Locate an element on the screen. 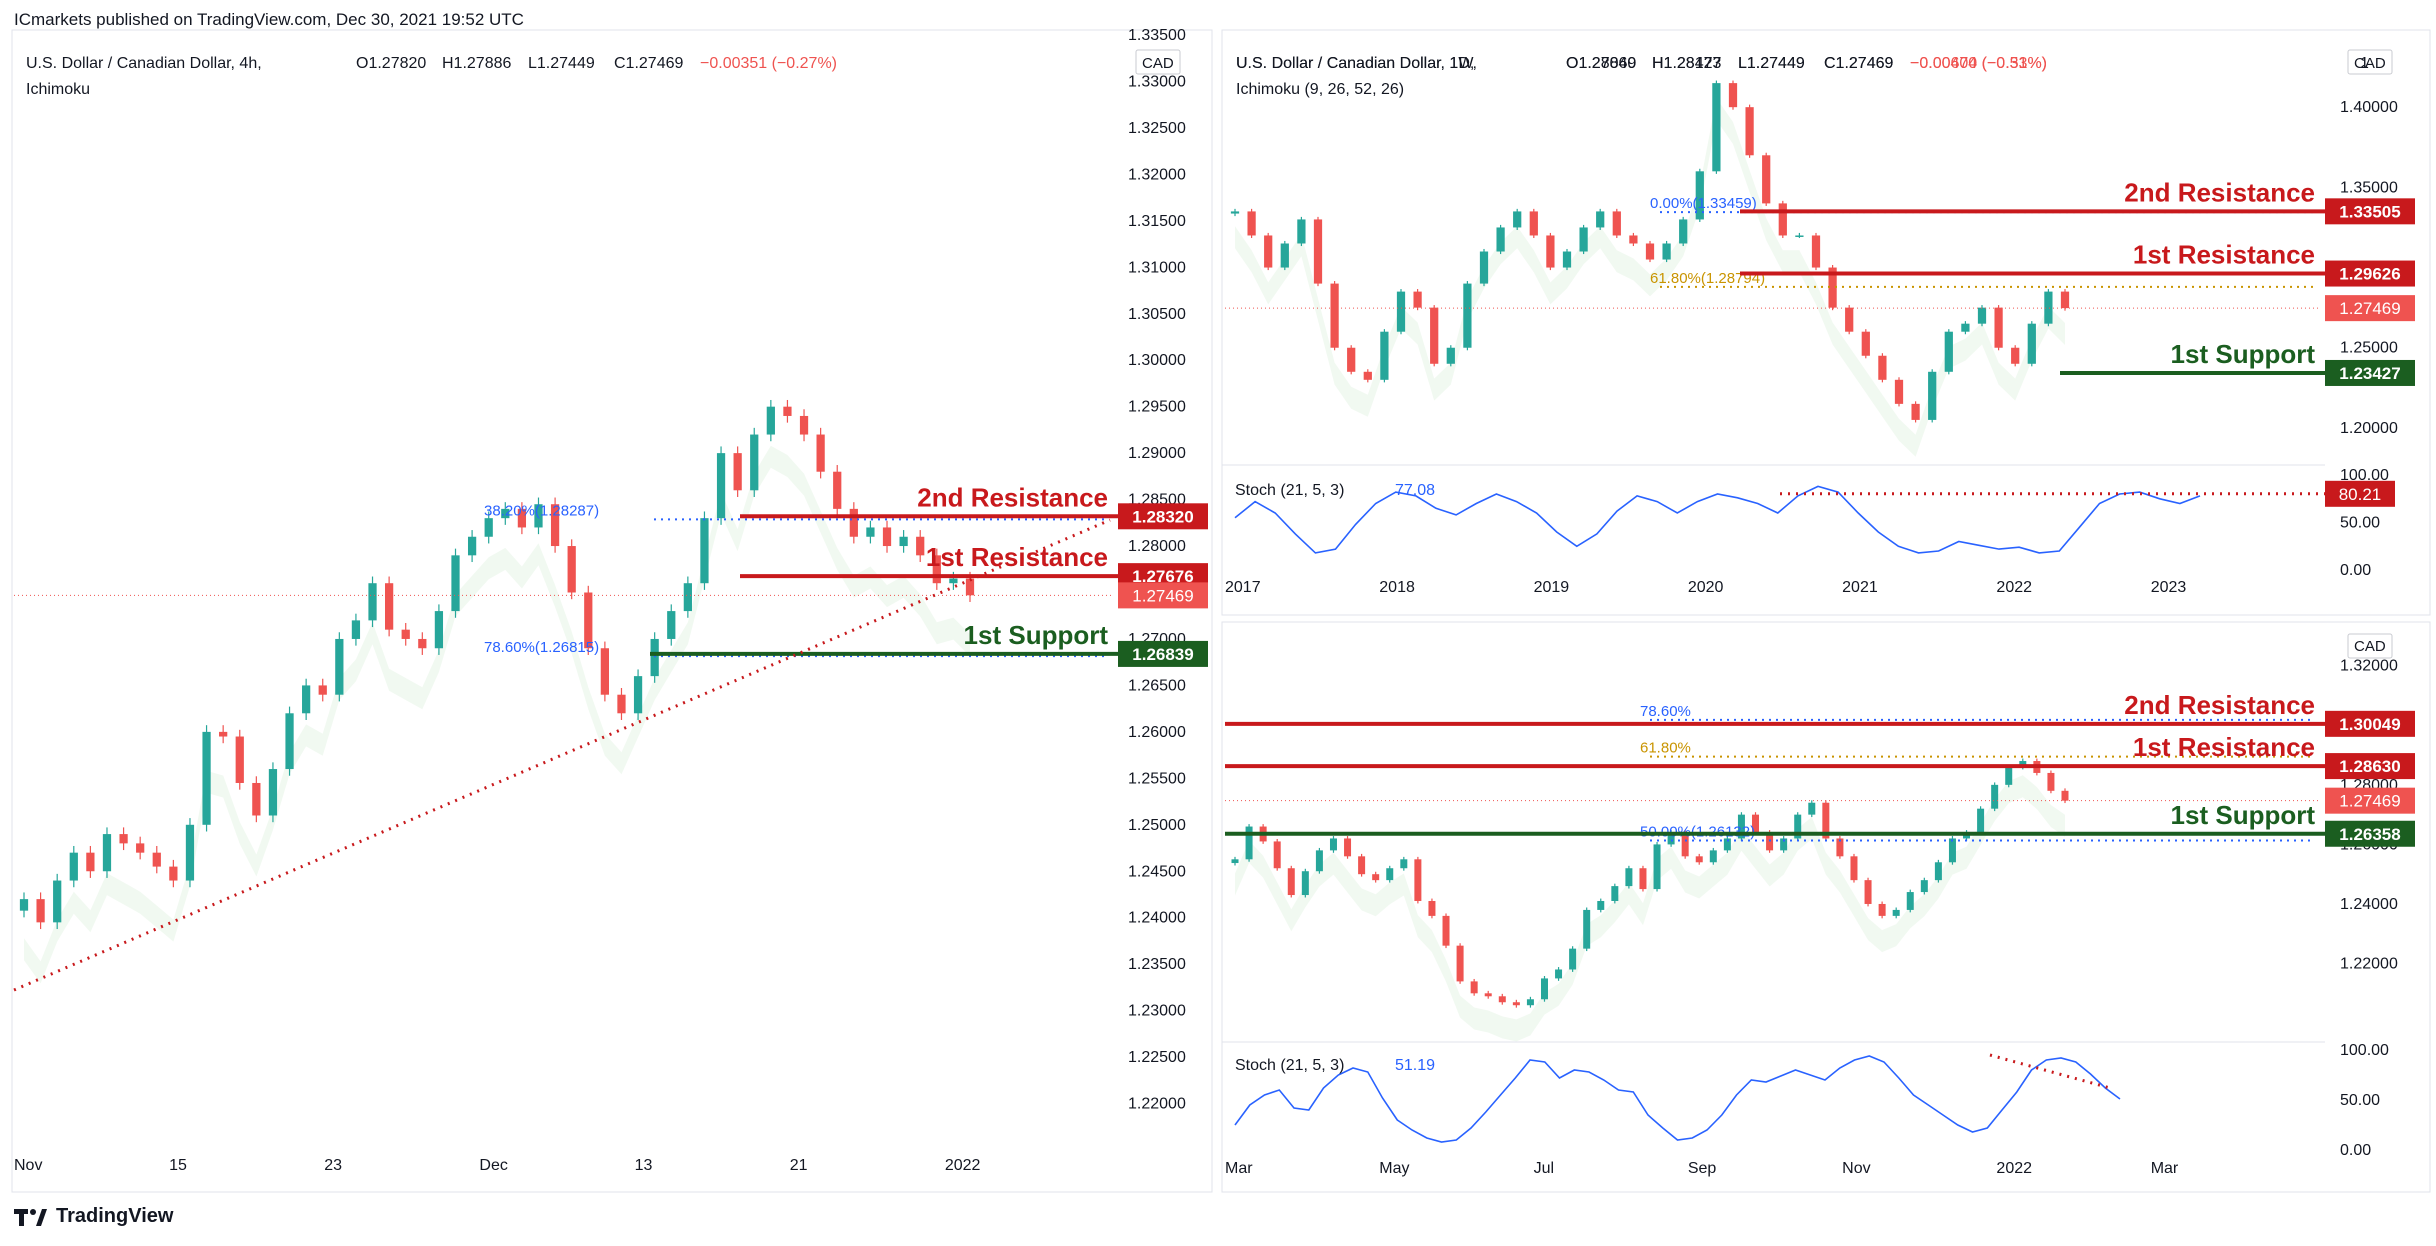 This screenshot has width=2436, height=1246. level-label-resistance: 2nd Resistance is located at coordinates (2219, 705).